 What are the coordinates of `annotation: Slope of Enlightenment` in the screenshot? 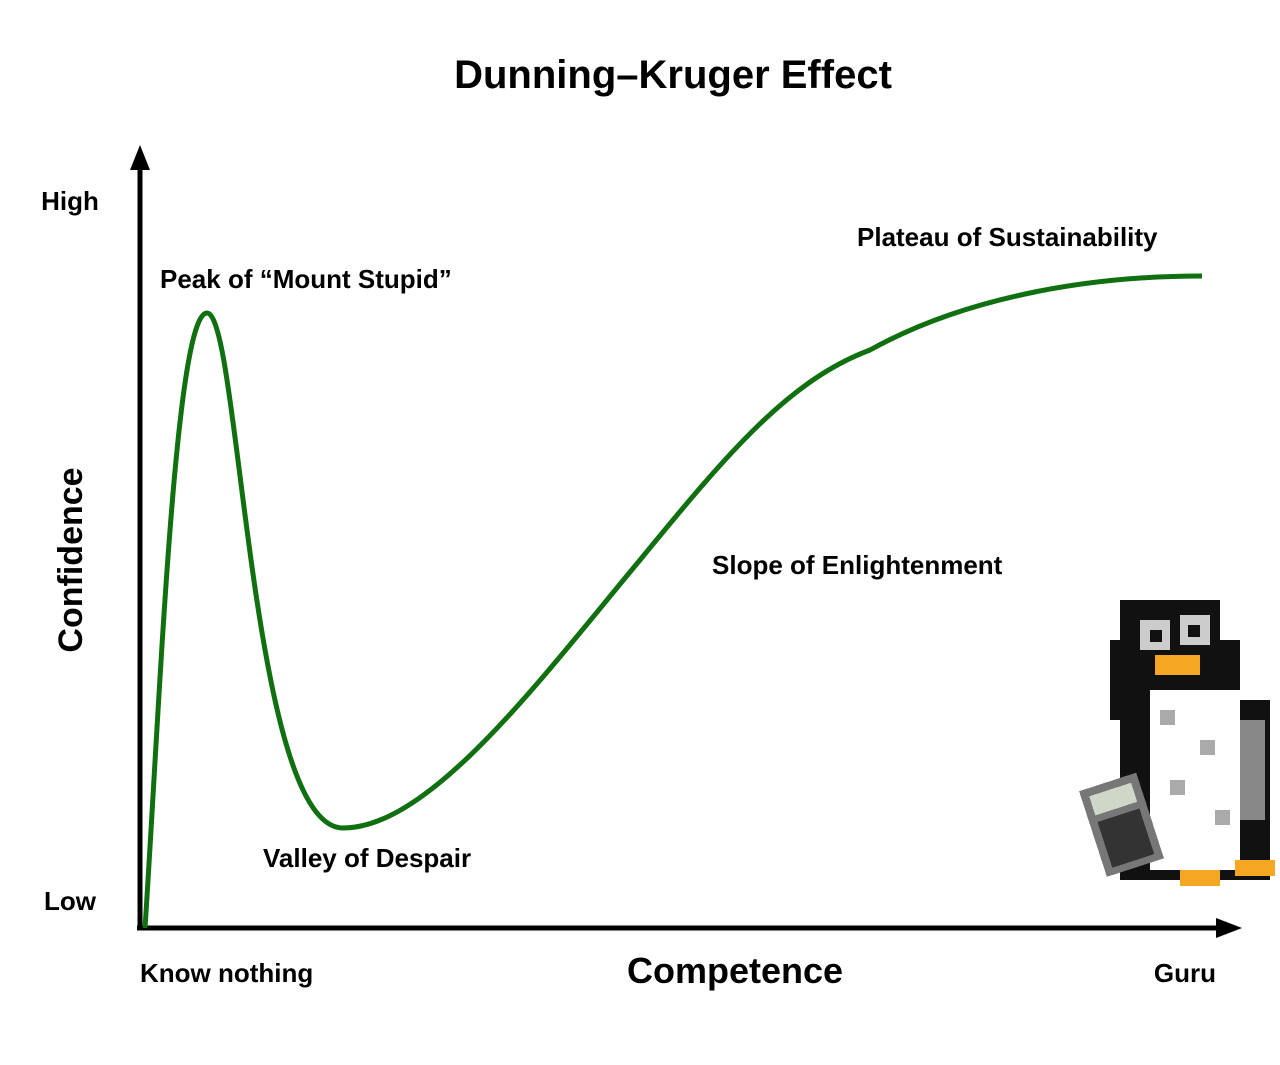 It's located at (857, 565).